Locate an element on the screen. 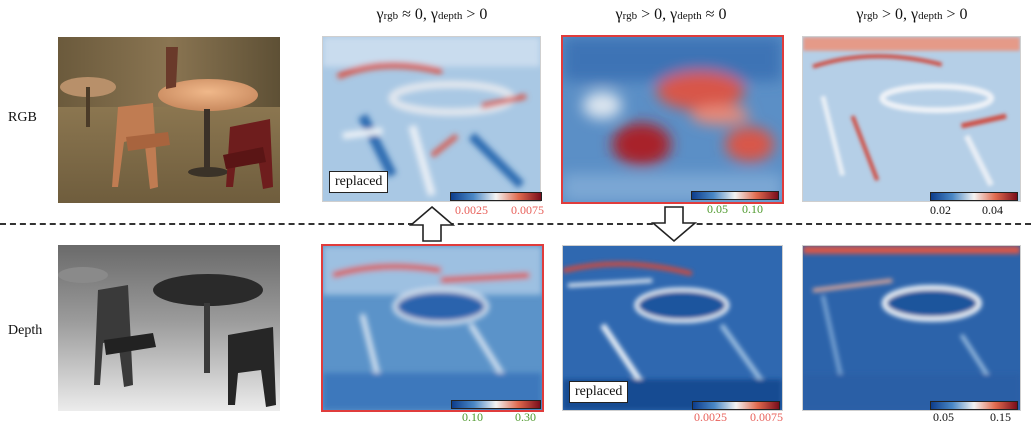 Image resolution: width=1031 pixels, height=432 pixels. row-label-rgb: RGB is located at coordinates (22, 117).